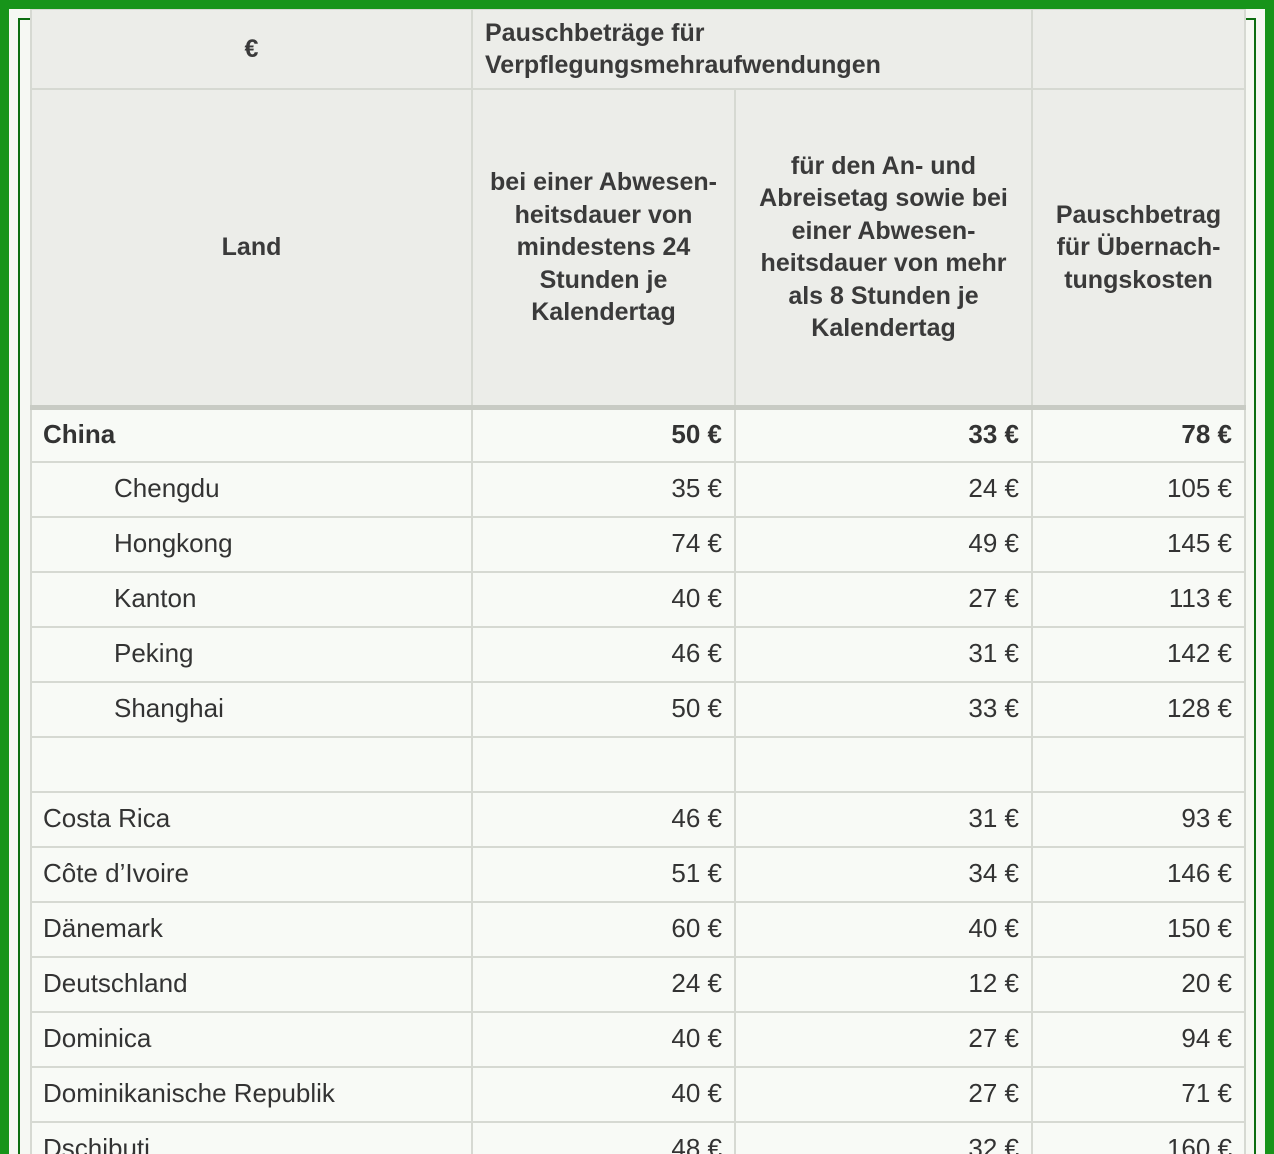 Image resolution: width=1274 pixels, height=1154 pixels. Describe the element at coordinates (1139, 1094) in the screenshot. I see `cell-night: 71 €` at that location.